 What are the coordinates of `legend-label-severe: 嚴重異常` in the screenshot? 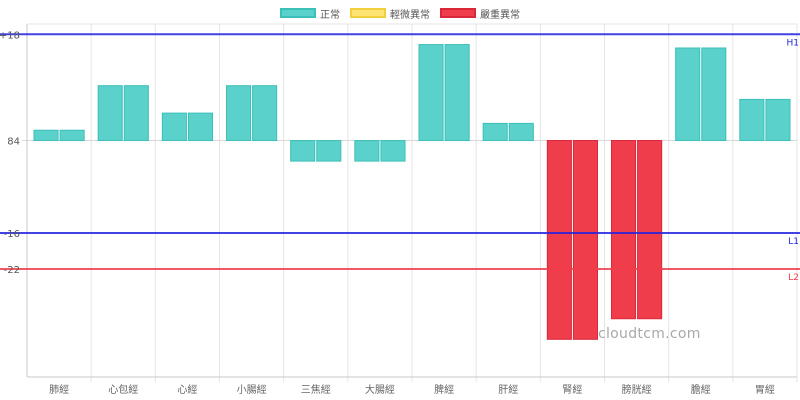 It's located at (500, 15).